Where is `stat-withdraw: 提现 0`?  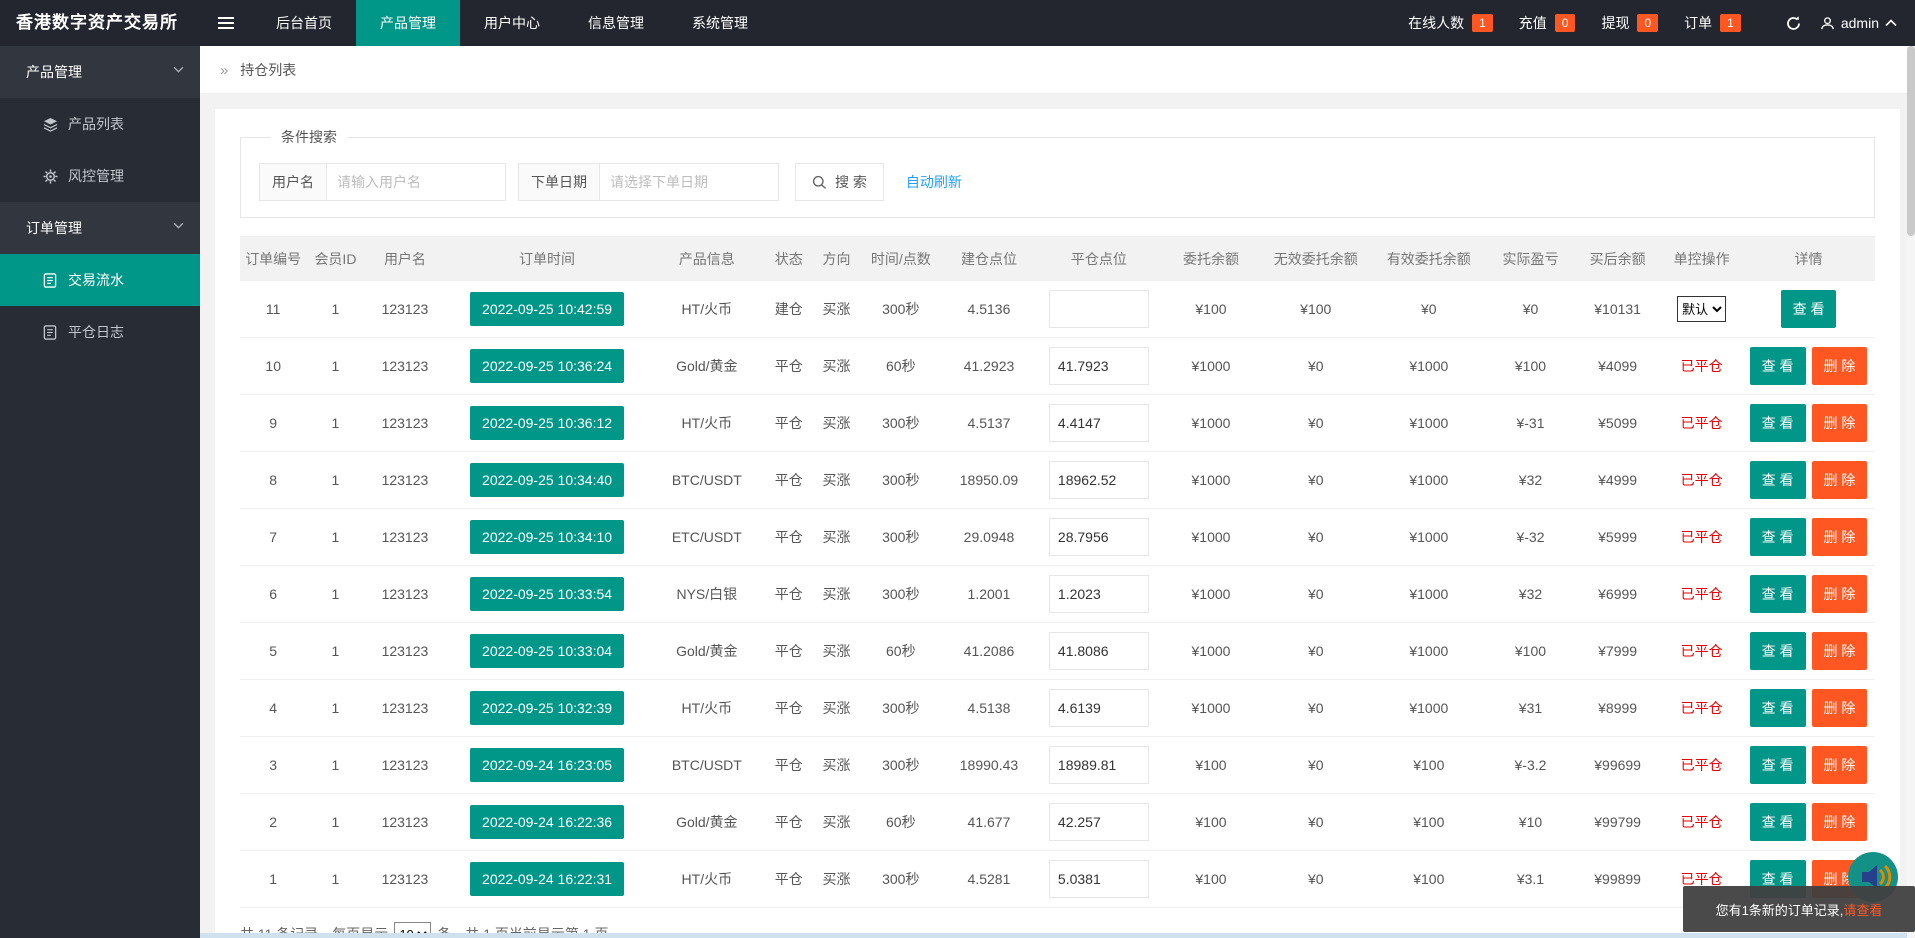
stat-withdraw: 提现 0 is located at coordinates (1630, 23).